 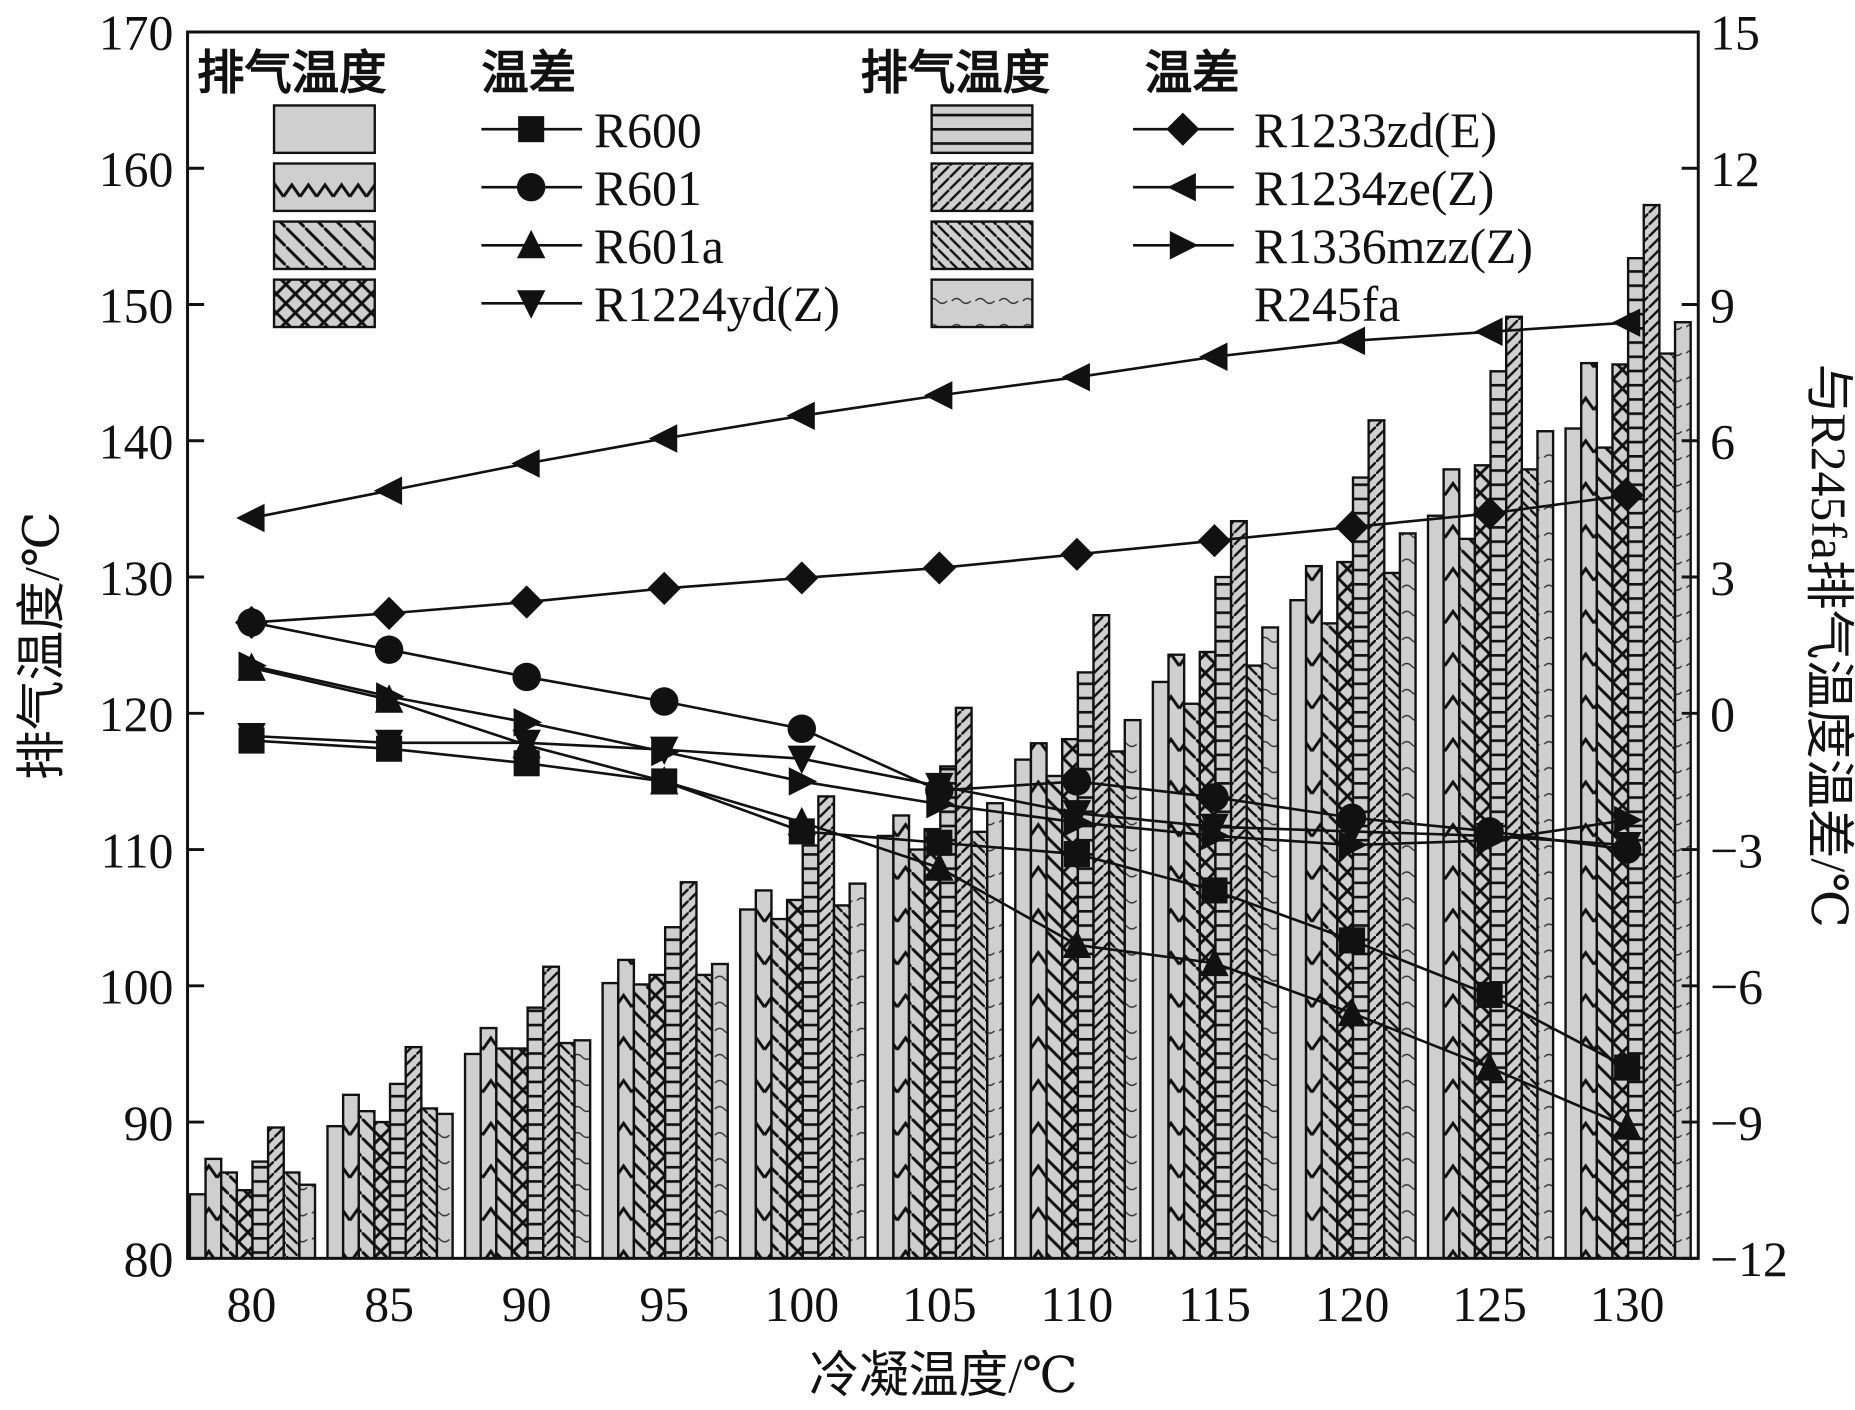 What do you see at coordinates (252, 1304) in the screenshot?
I see `x-tick-label: 80` at bounding box center [252, 1304].